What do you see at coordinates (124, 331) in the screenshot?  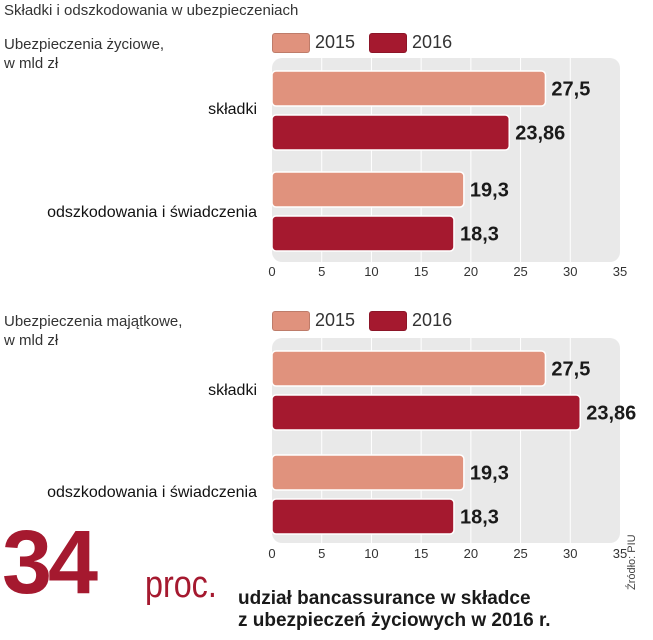 I see `panel2-subtitle: Ubezpieczenia majątkowe, w mld zł` at bounding box center [124, 331].